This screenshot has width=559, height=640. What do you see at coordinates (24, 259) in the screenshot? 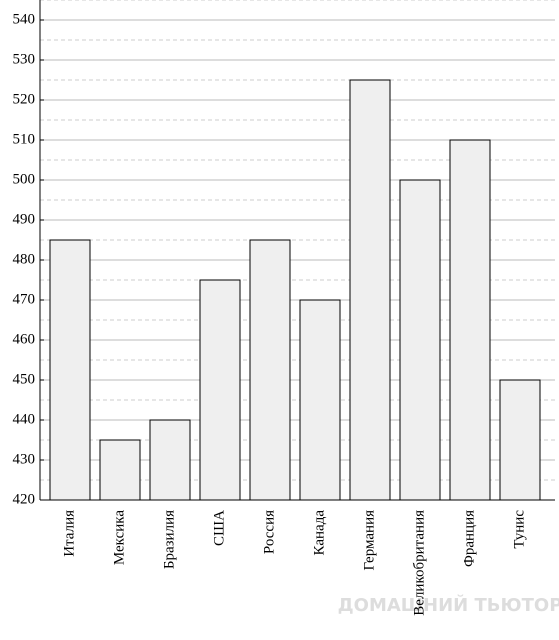
I see `y-tick-label: 480` at bounding box center [24, 259].